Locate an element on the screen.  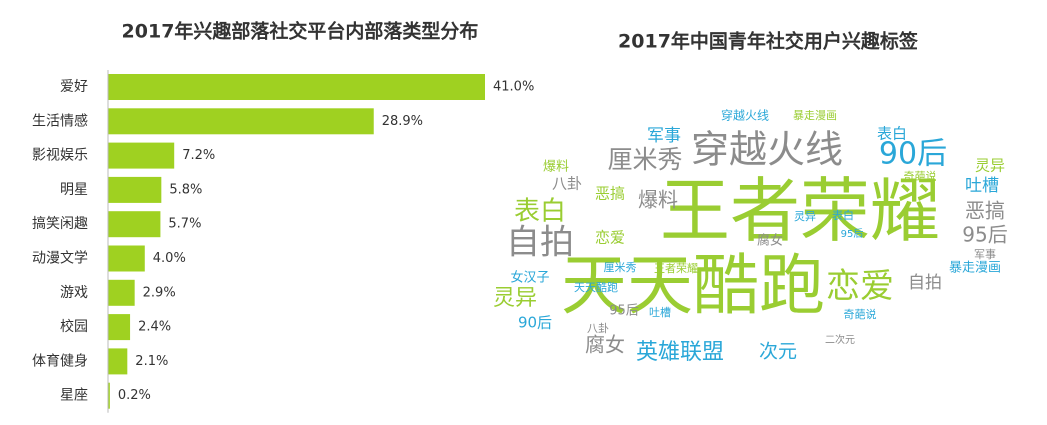
category-label: 游戏 is located at coordinates (74, 293).